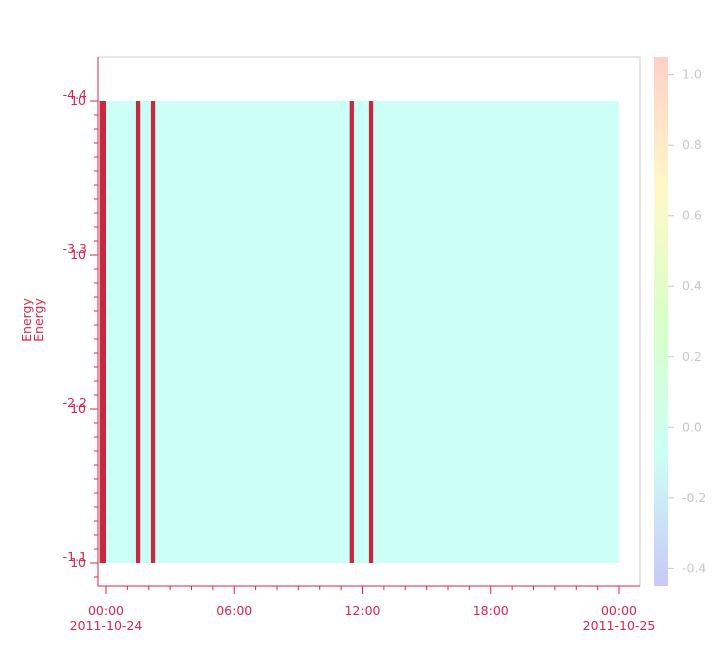  Describe the element at coordinates (619, 625) in the screenshot. I see `x-tick-date-4: 2011-10-25` at that location.